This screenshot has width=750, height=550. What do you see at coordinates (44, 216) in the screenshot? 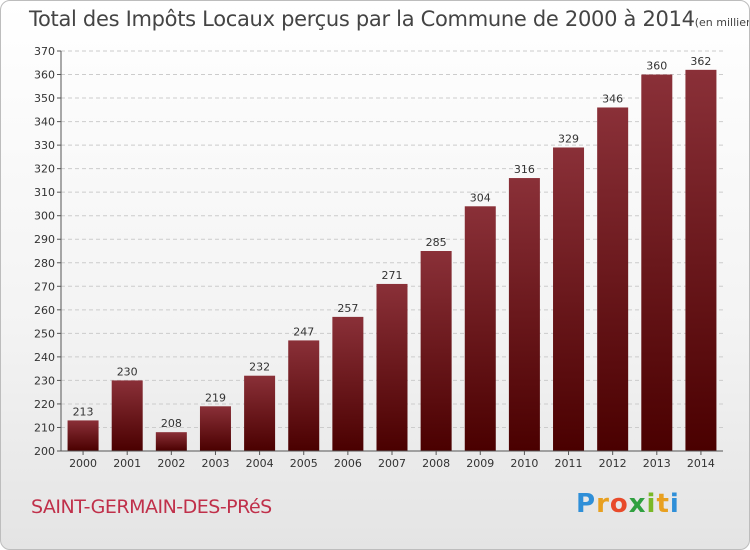
I see `y-tick-label: 300` at bounding box center [44, 216].